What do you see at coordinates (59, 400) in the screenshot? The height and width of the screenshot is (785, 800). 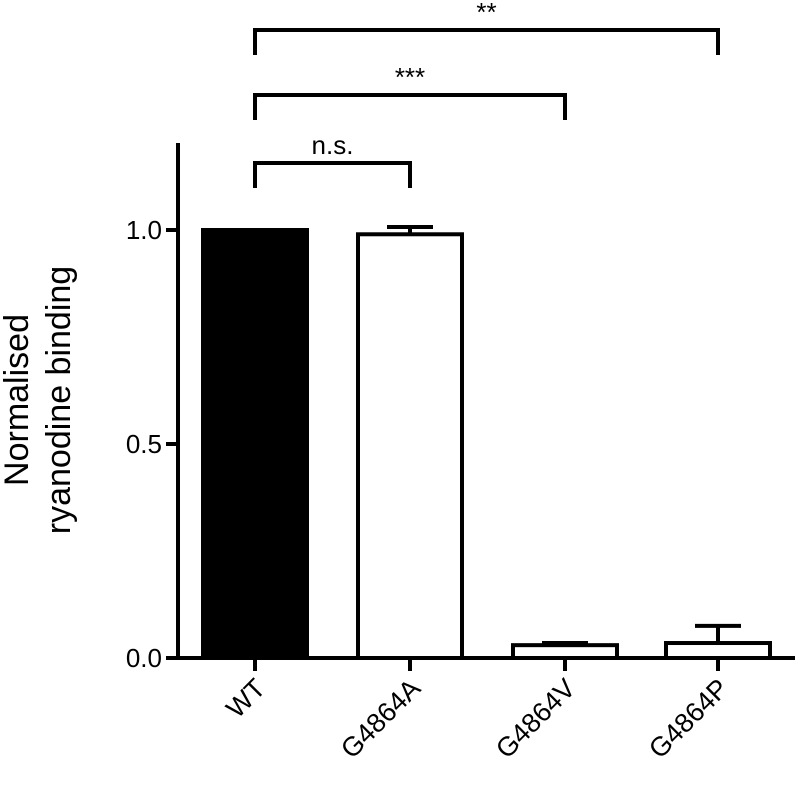 I see `y-axis-label-line: ryanodine binding` at bounding box center [59, 400].